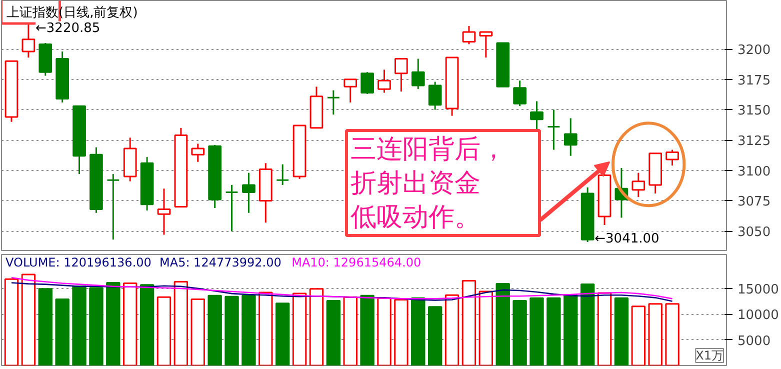 The image size is (781, 369). Describe the element at coordinates (72, 13) in the screenshot. I see `chart-title: 上证指数(日线,前复权)` at that location.